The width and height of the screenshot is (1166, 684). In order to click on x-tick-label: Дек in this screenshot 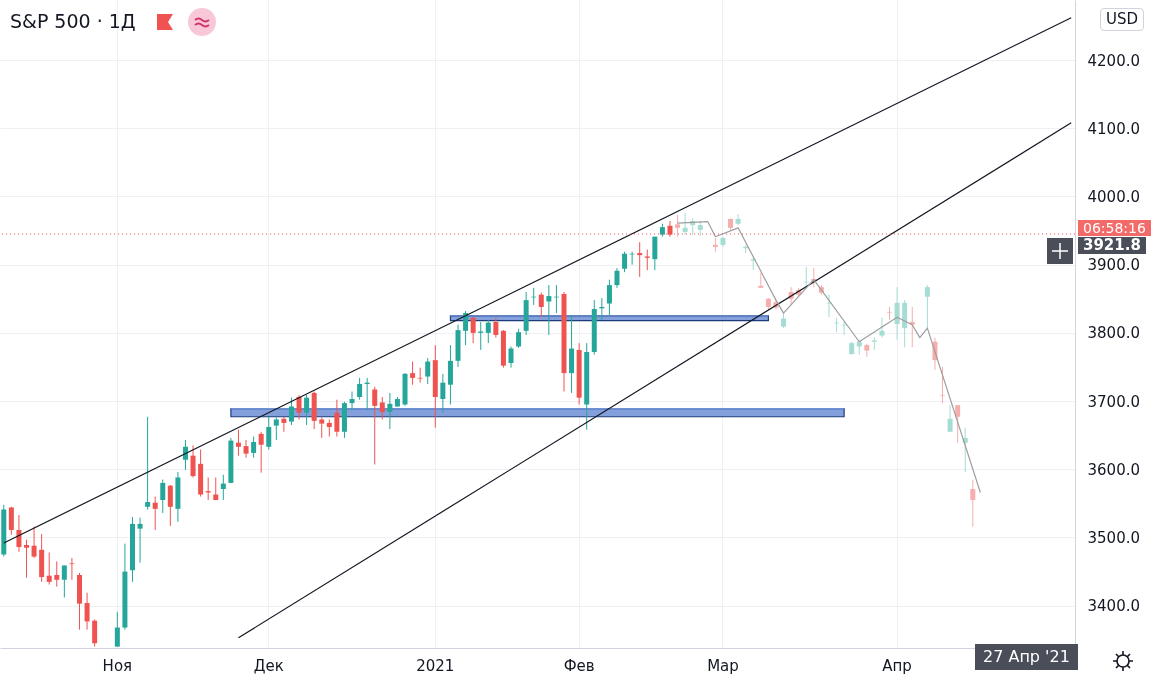, I will do `click(268, 665)`.